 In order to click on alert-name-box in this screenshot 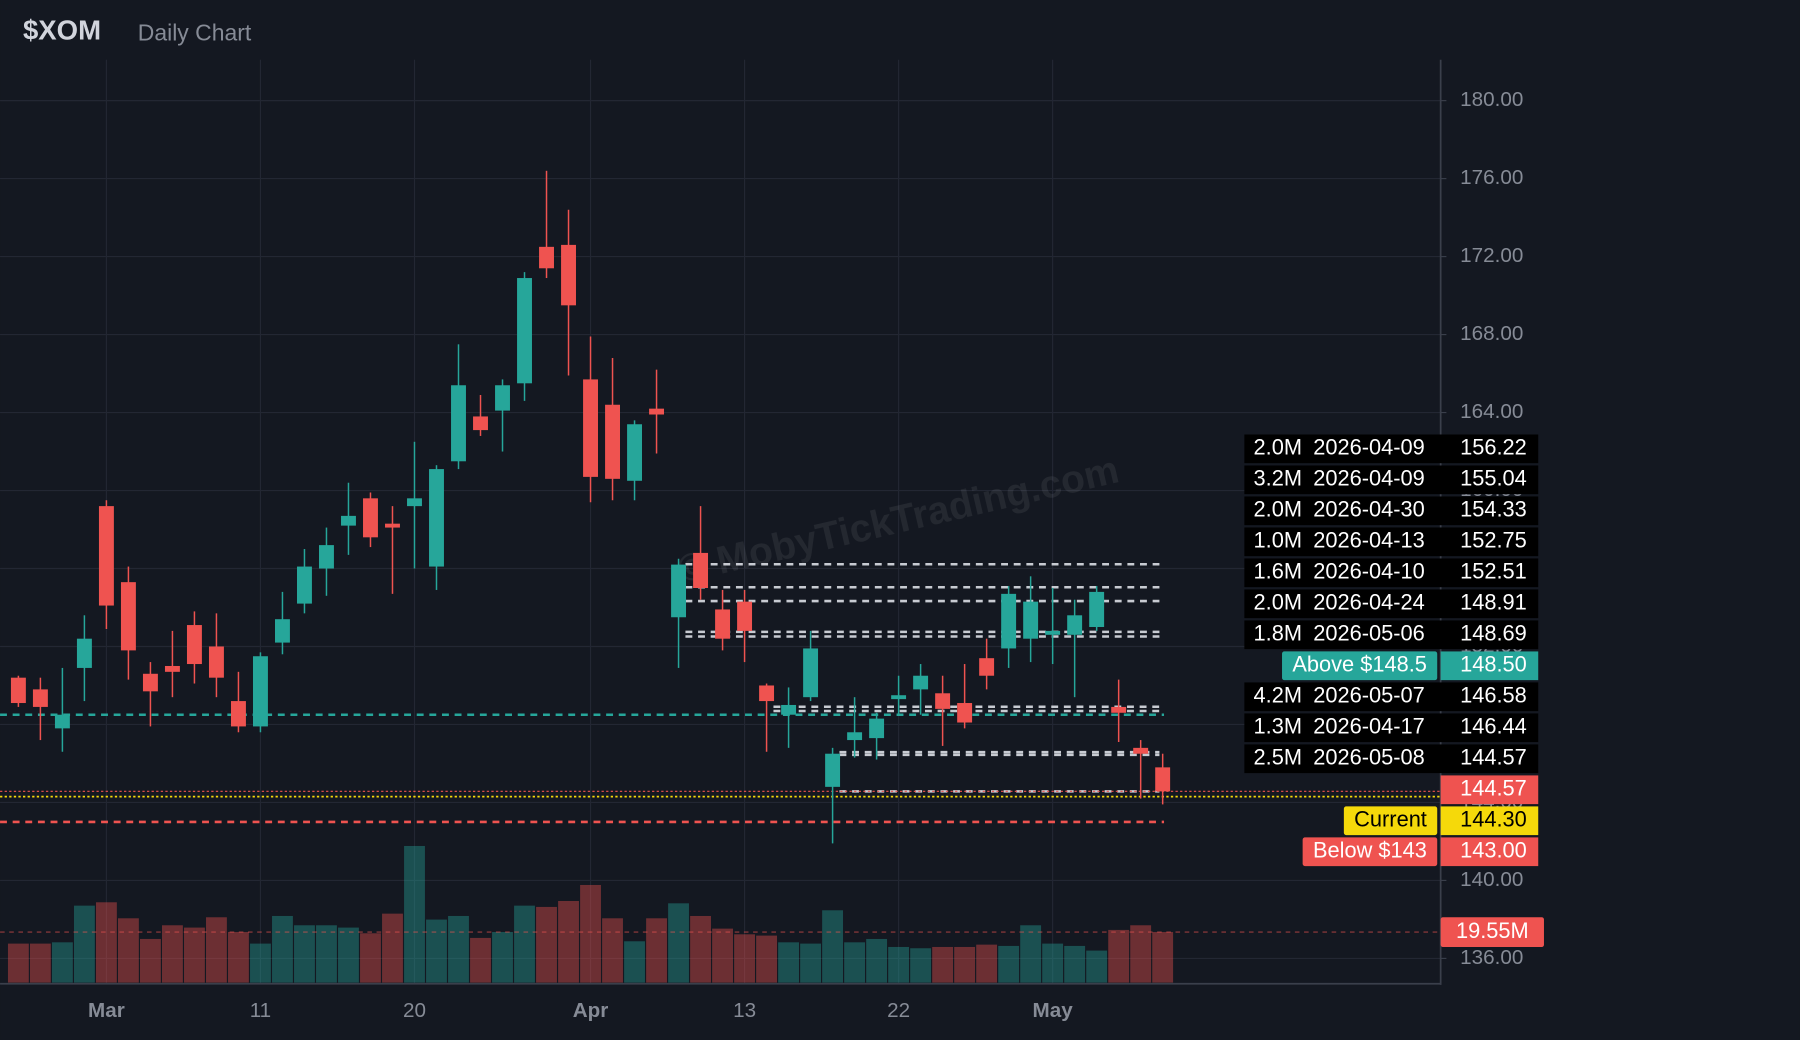, I will do `click(1370, 852)`.